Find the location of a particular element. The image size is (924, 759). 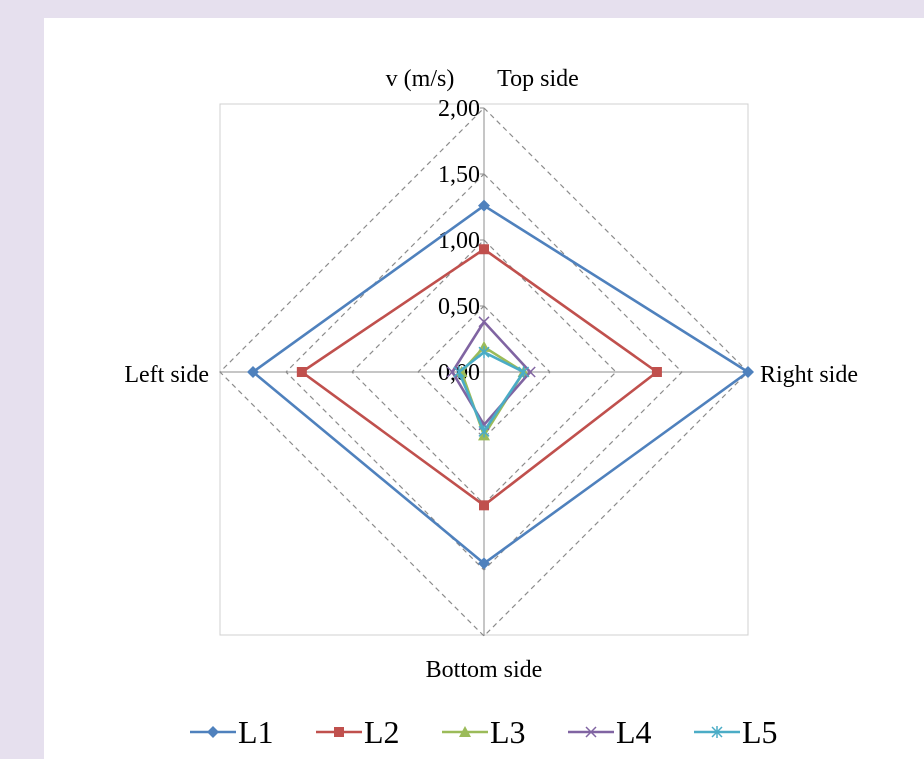

axis-label-bottom: Bottom side is located at coordinates (484, 670).